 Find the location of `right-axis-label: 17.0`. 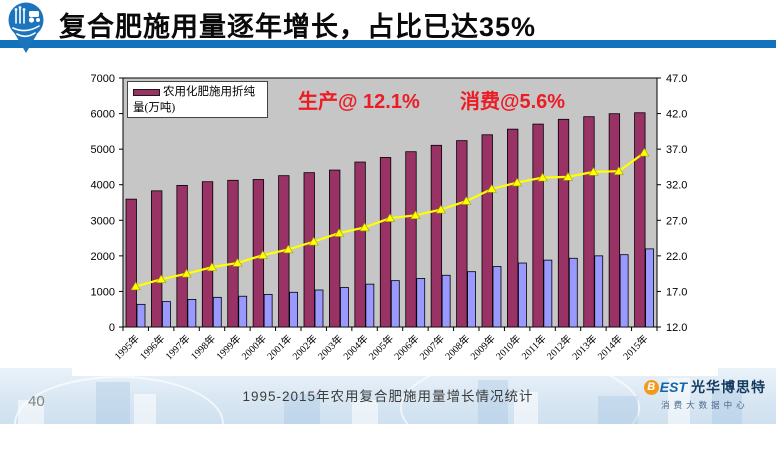

right-axis-label: 17.0 is located at coordinates (676, 292).